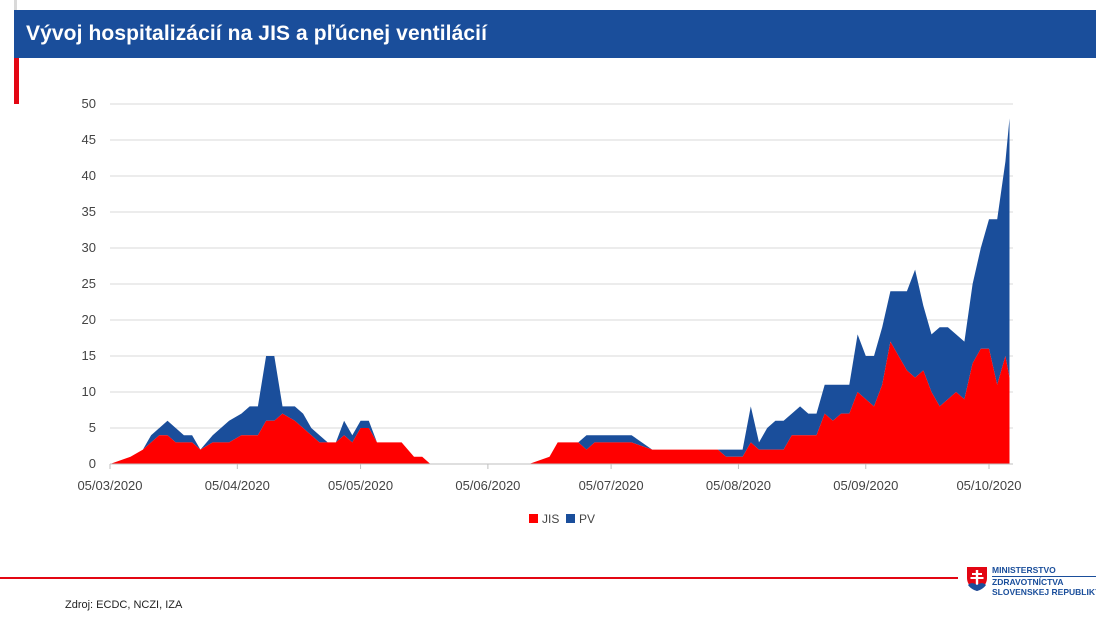 This screenshot has height=622, width=1096. What do you see at coordinates (92, 463) in the screenshot?
I see `y-tick-label: 0` at bounding box center [92, 463].